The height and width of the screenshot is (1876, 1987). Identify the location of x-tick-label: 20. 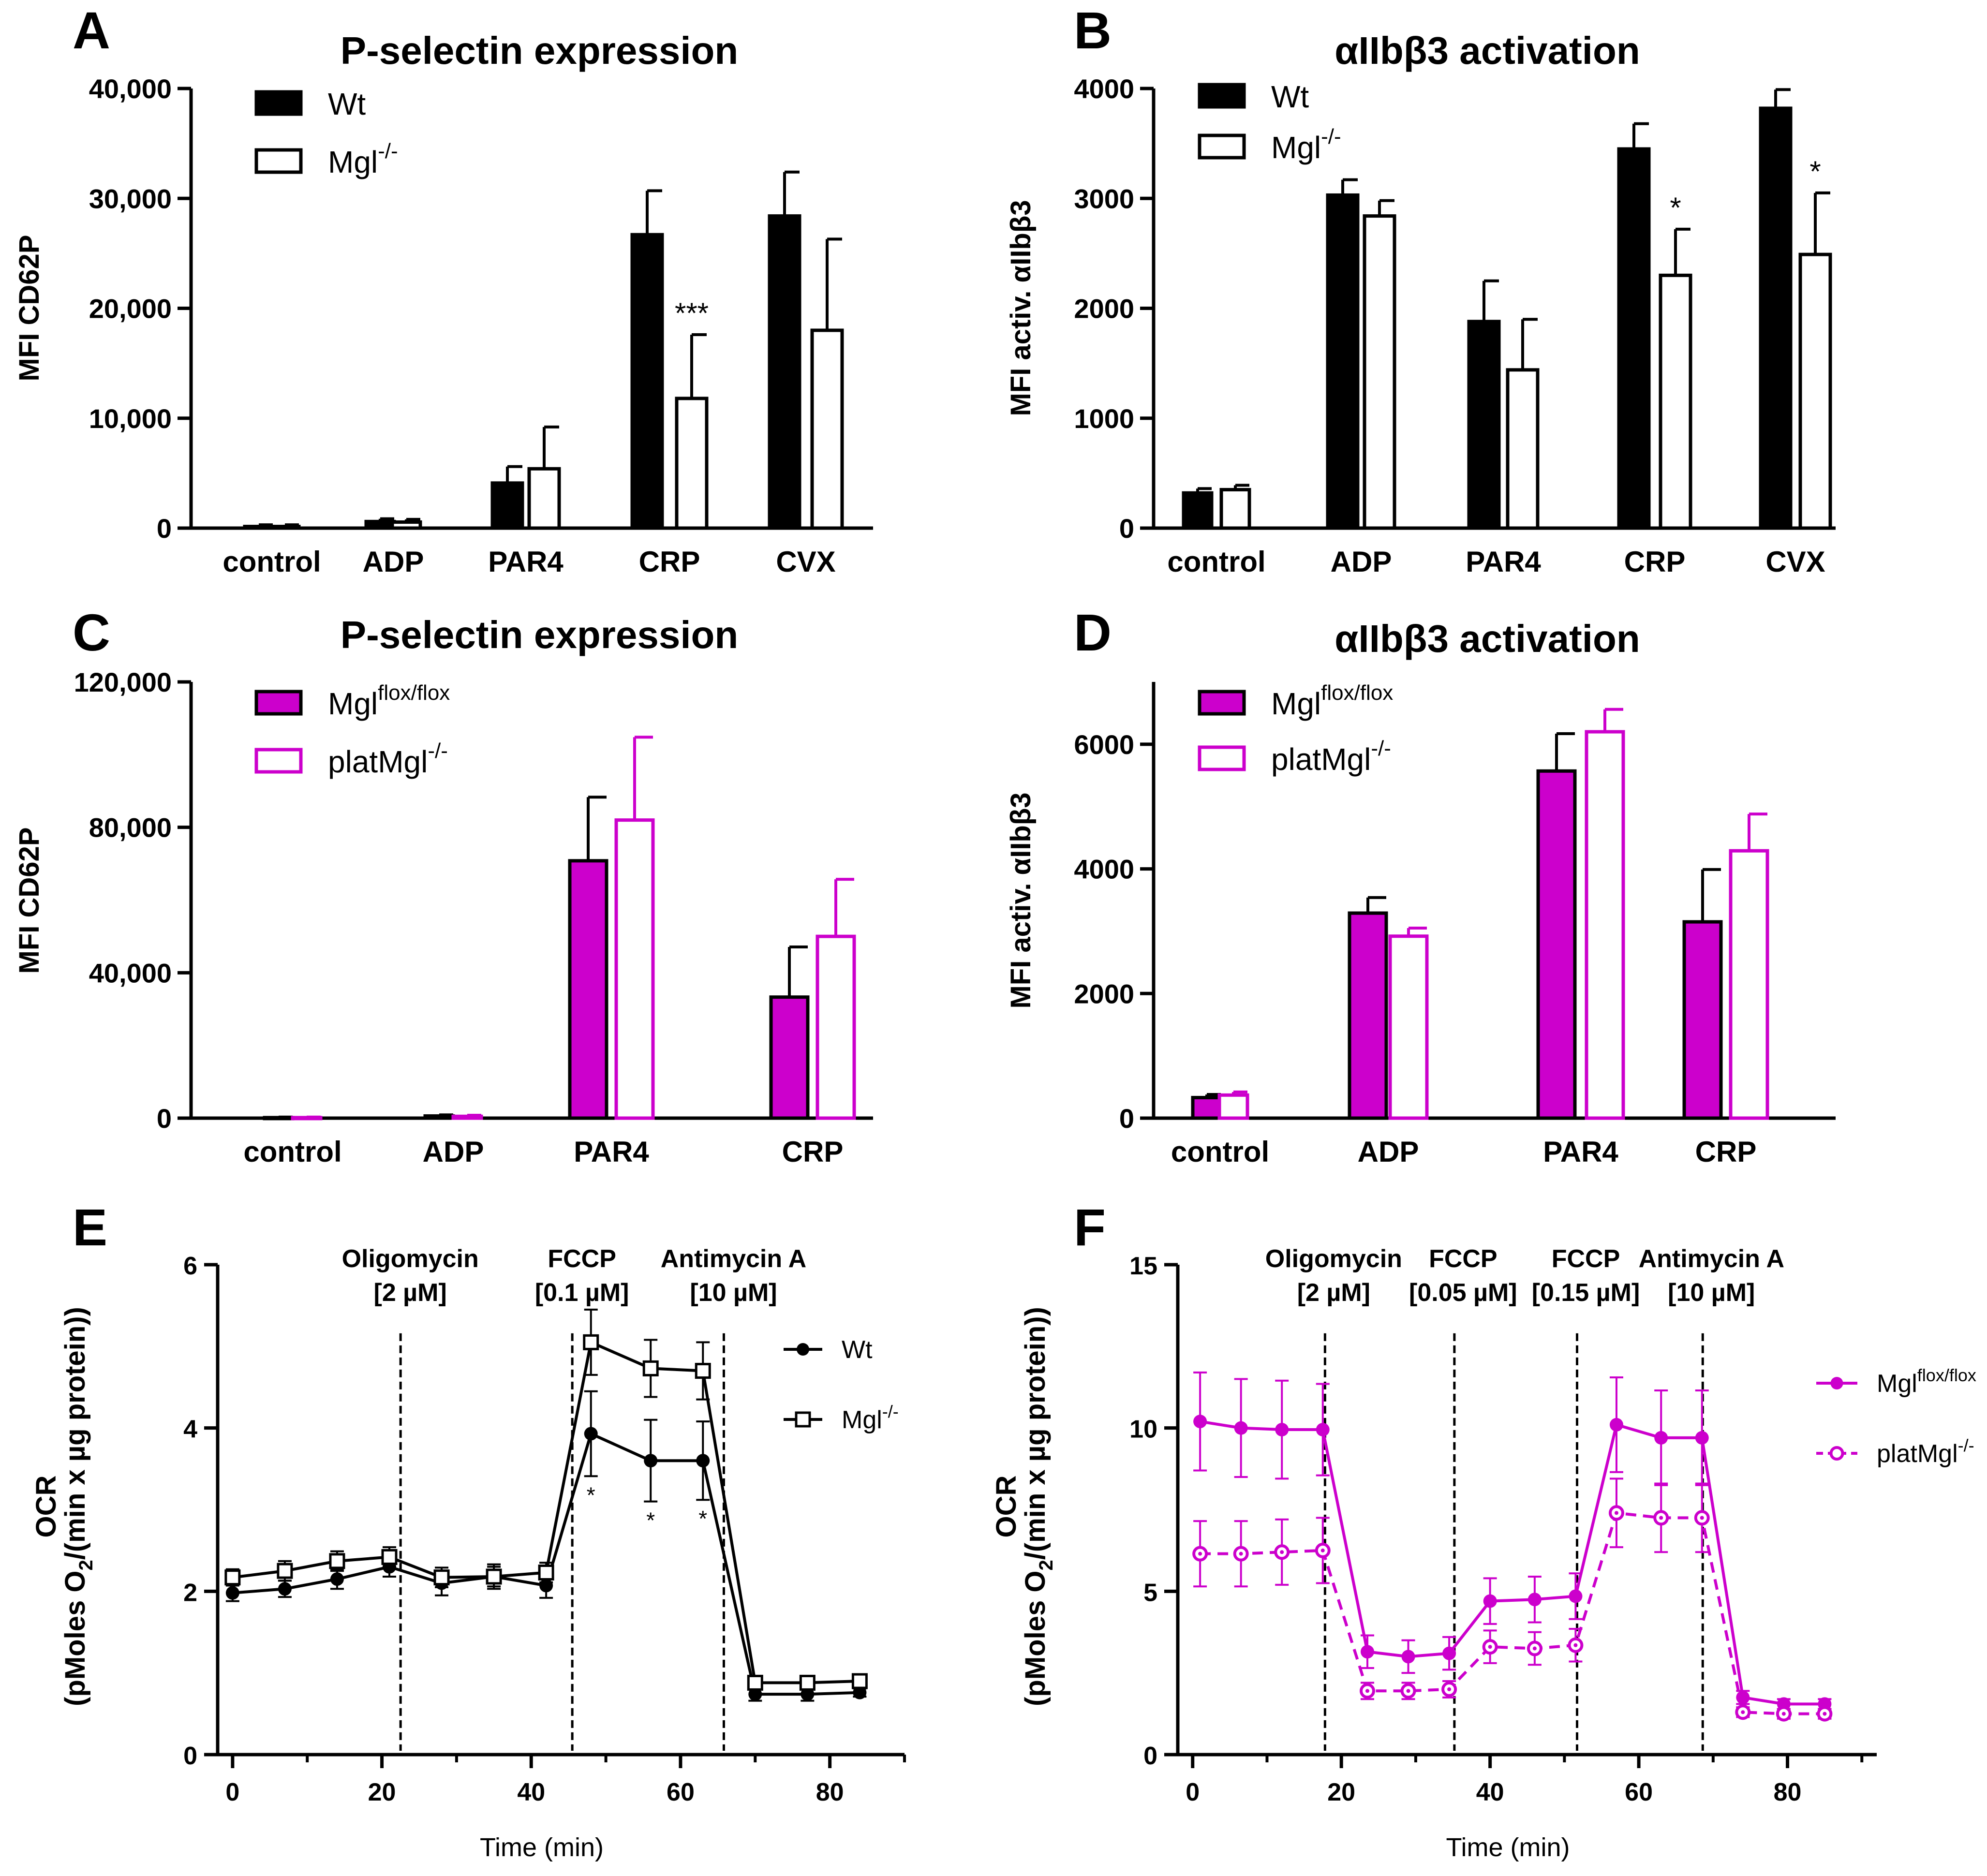
(1341, 1792).